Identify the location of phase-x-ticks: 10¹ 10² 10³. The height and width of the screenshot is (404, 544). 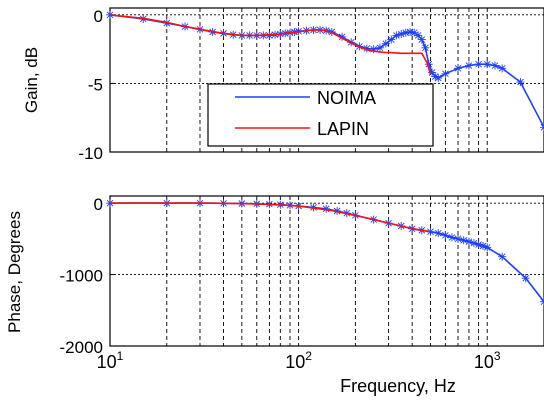
(299, 360).